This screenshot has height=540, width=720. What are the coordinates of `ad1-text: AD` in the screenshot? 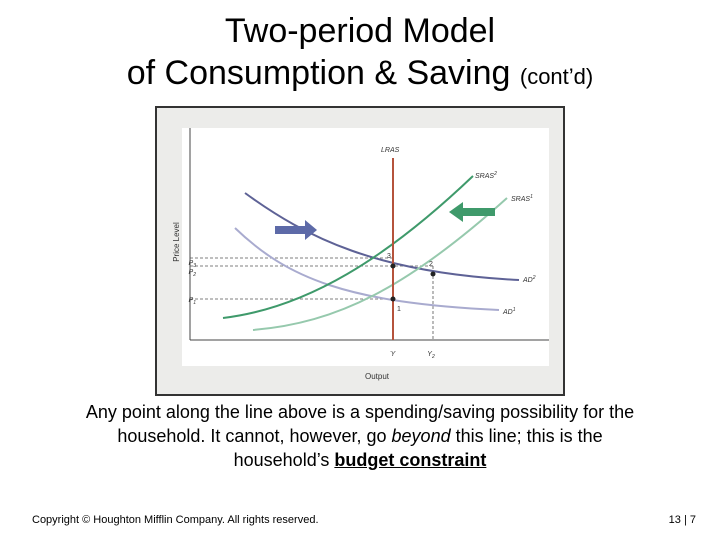 It's located at (507, 312).